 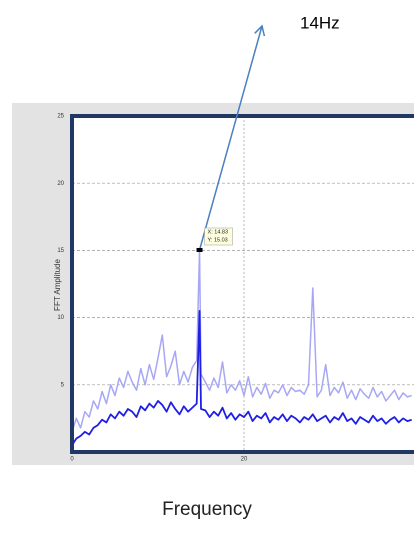 What do you see at coordinates (63, 385) in the screenshot?
I see `y-tick-label: 5` at bounding box center [63, 385].